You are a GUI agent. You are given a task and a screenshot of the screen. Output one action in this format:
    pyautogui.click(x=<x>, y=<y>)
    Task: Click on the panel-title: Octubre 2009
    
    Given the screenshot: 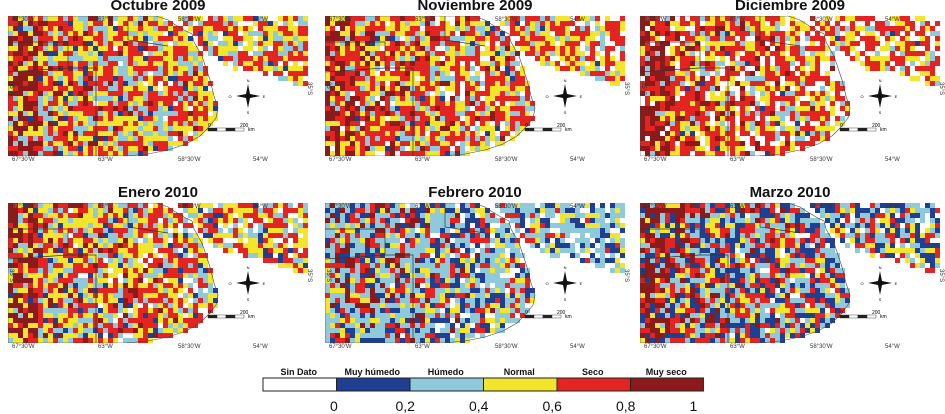 What is the action you would take?
    pyautogui.click(x=158, y=7)
    